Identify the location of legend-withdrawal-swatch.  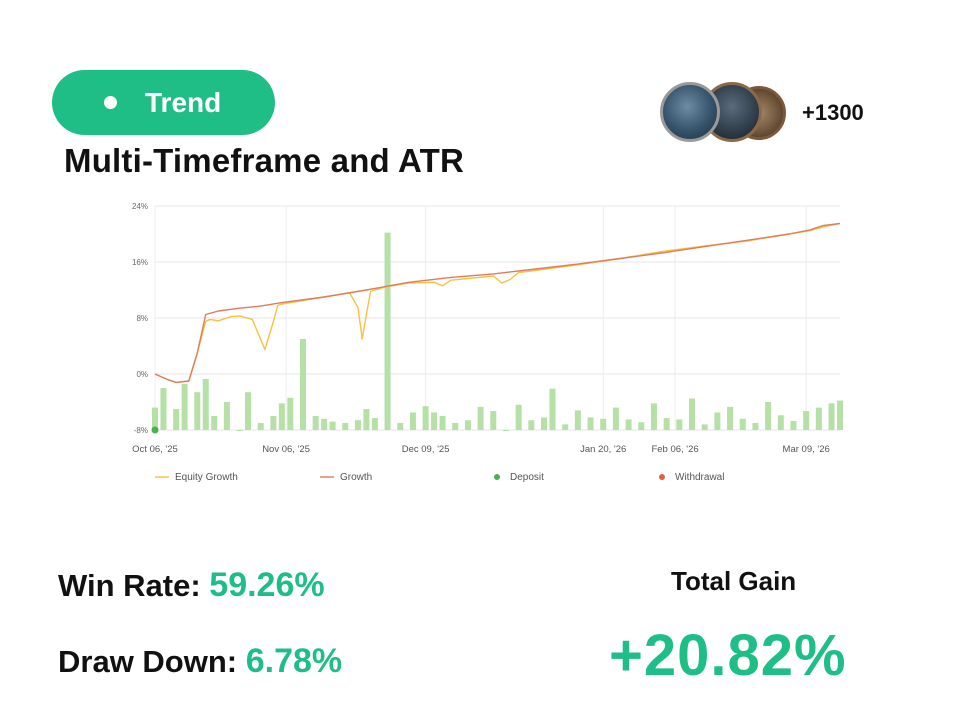
(662, 477).